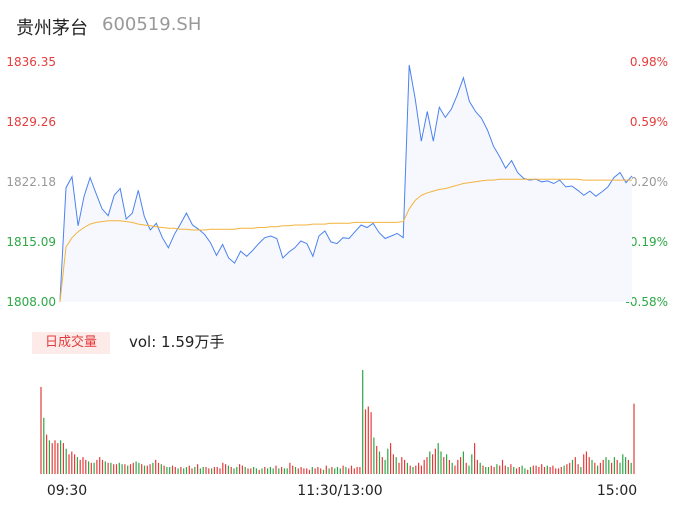 Image resolution: width=686 pixels, height=524 pixels. Describe the element at coordinates (31, 122) in the screenshot. I see `y-tick-left: 1829.26` at that location.